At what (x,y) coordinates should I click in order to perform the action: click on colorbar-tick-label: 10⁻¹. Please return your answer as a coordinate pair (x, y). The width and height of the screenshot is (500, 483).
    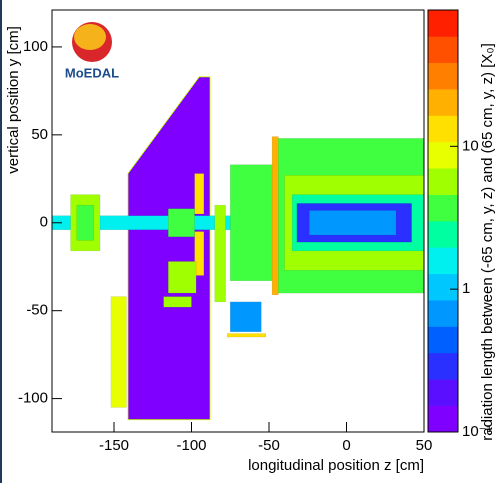
    Looking at the image, I should click on (477, 431).